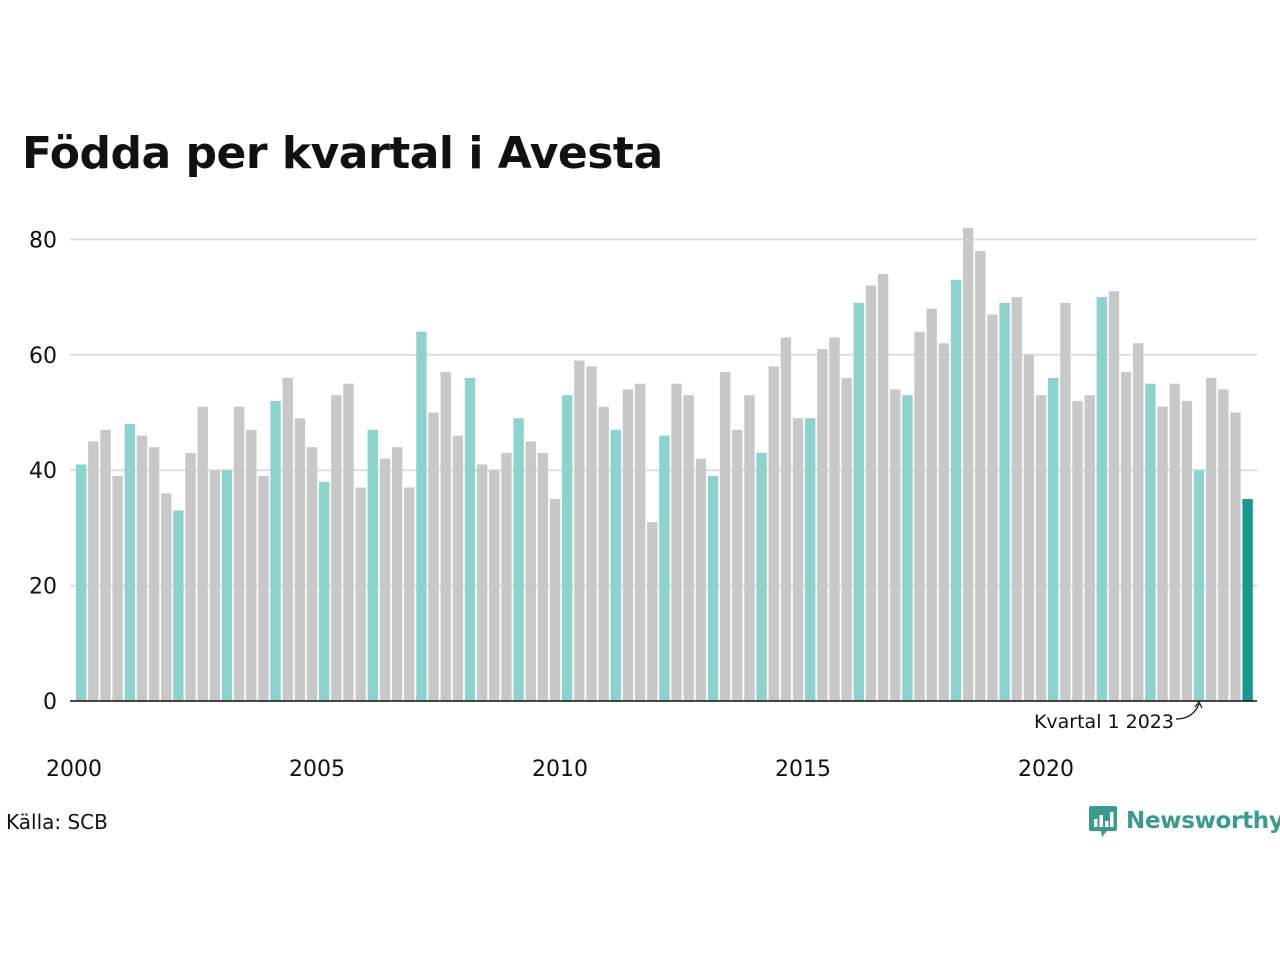 This screenshot has width=1280, height=960. What do you see at coordinates (43, 240) in the screenshot?
I see `y-tick-label: 80` at bounding box center [43, 240].